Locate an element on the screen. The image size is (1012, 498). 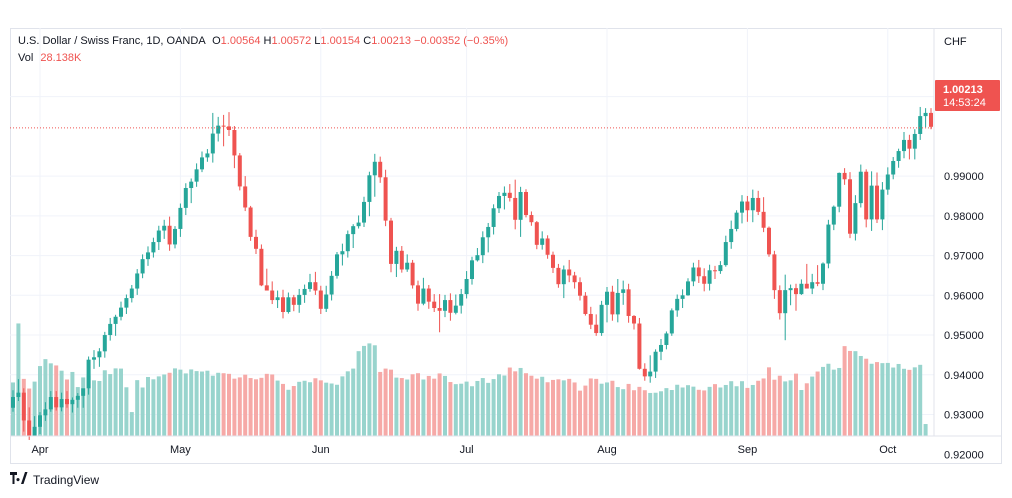
time-axis: Apr May Jun Jul Aug Sep Oct is located at coordinates (463, 450).